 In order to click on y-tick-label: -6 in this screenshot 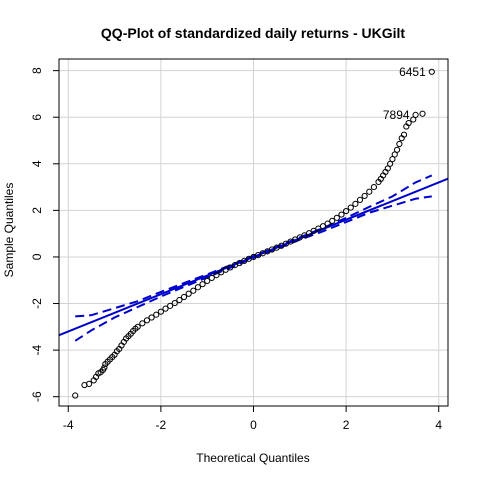, I will do `click(37, 396)`.